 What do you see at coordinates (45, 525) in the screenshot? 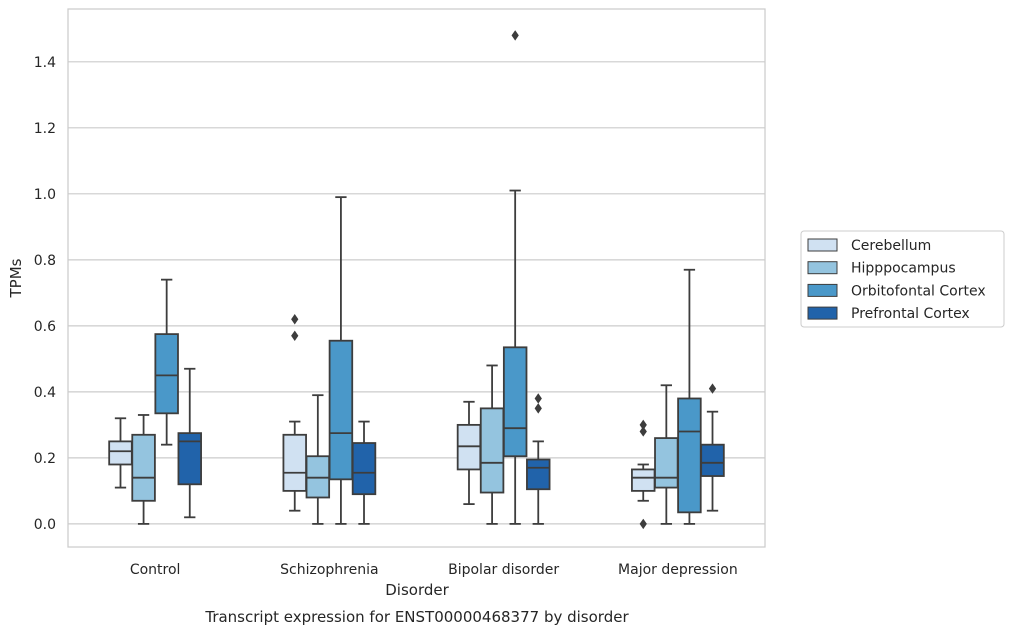
I see `y-tick-label: 0.0` at bounding box center [45, 525].